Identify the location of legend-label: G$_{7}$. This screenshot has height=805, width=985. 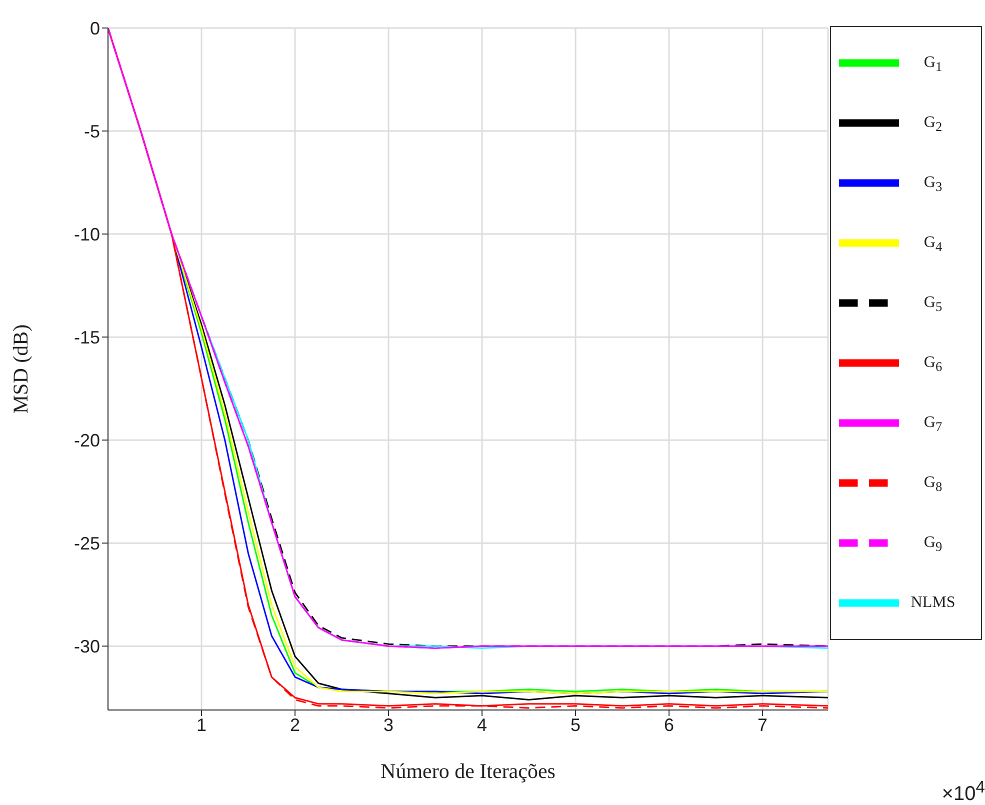
(933, 424).